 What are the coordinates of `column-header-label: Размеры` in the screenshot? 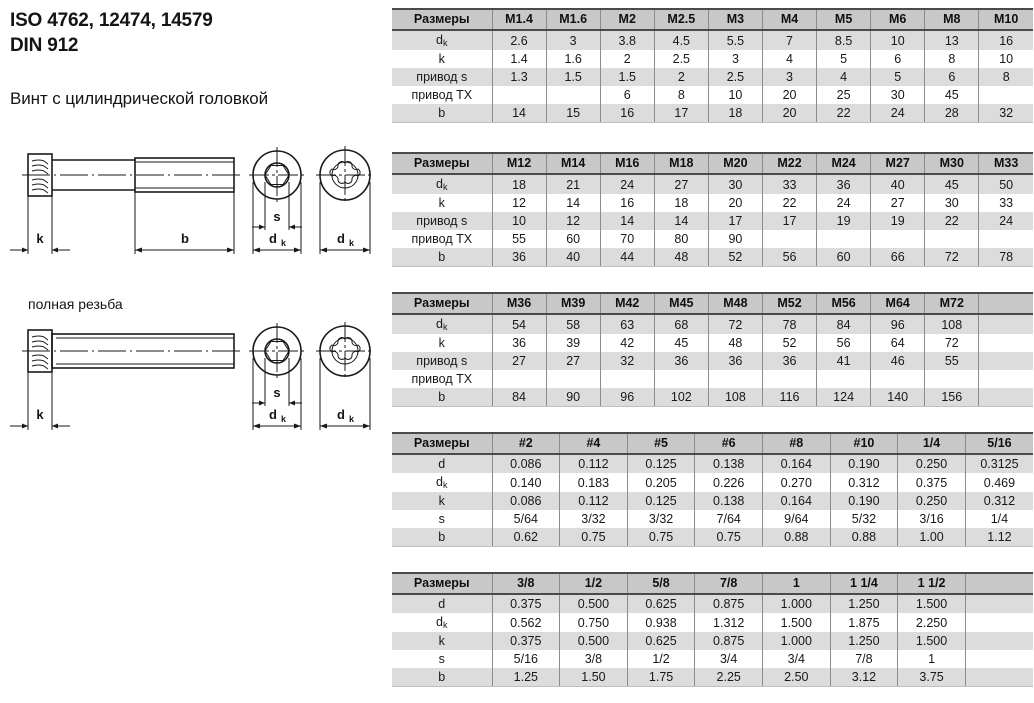 It's located at (442, 163).